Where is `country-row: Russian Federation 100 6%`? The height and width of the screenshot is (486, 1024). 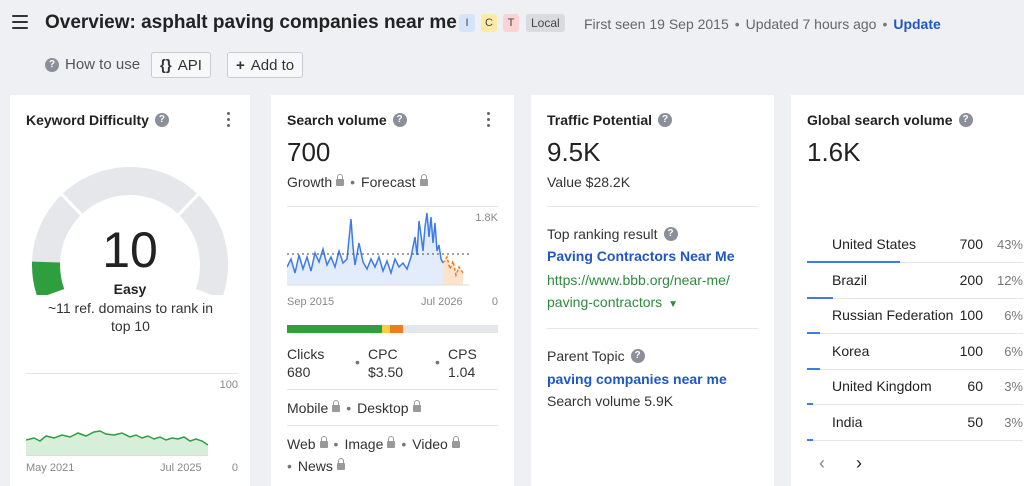
country-row: Russian Federation 100 6% is located at coordinates (915, 316).